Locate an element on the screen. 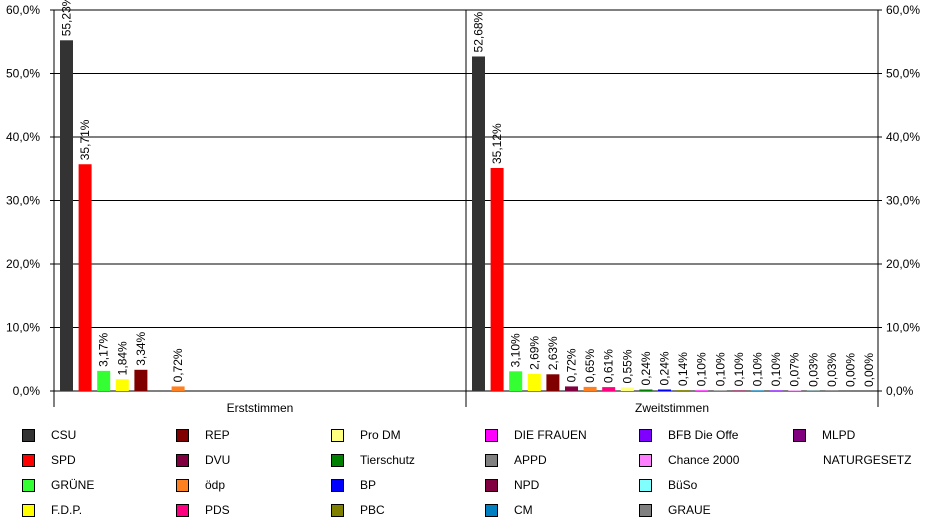 This screenshot has height=530, width=938. legend-item: GRÜNE is located at coordinates (58, 485).